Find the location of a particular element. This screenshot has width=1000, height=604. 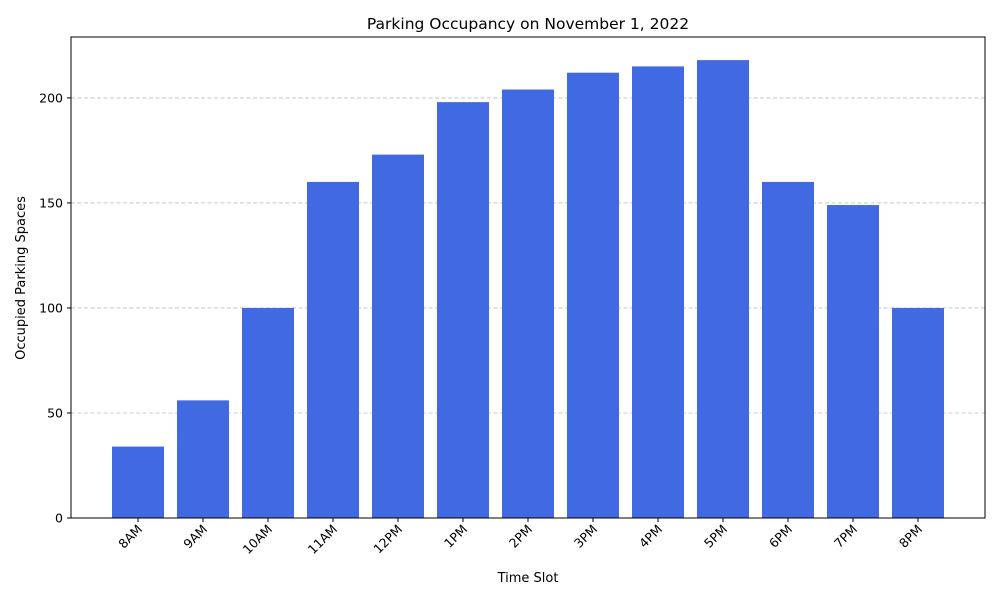

x-axis-title: Time Slot is located at coordinates (528, 578).